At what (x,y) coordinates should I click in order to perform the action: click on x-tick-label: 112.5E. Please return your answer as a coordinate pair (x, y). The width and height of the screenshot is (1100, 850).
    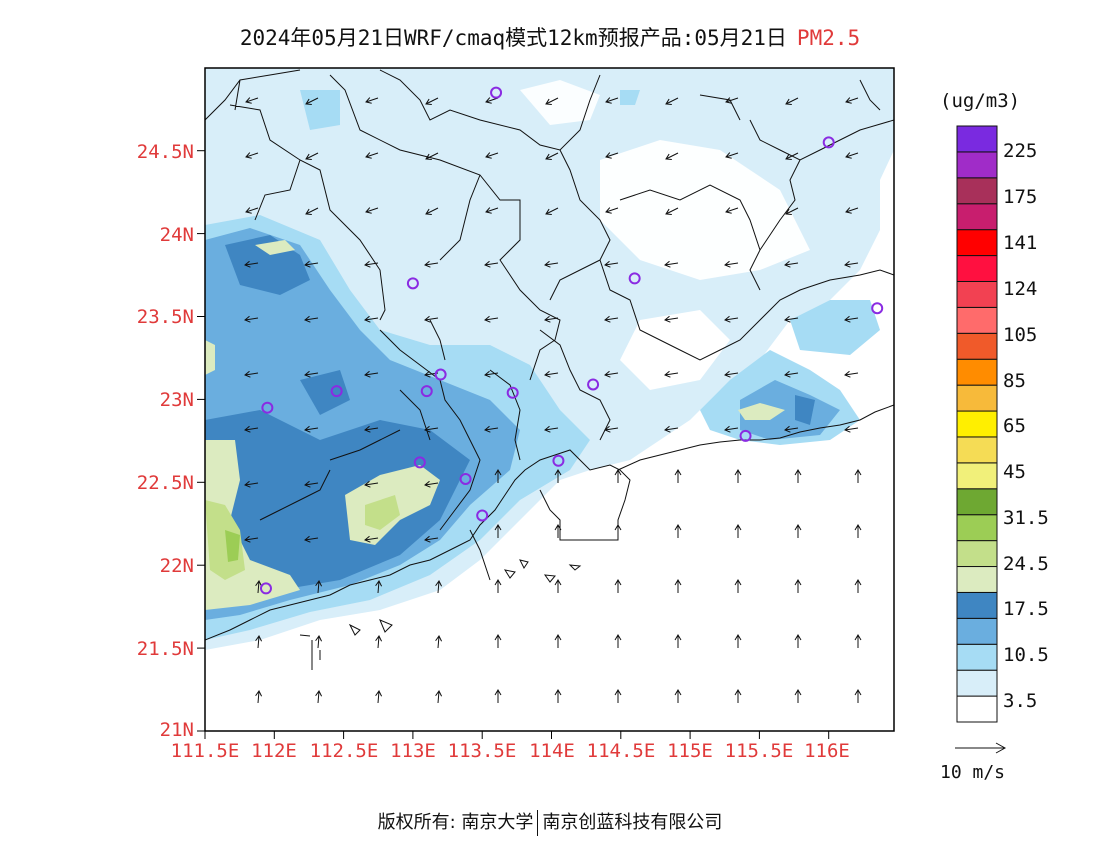
    Looking at the image, I should click on (344, 751).